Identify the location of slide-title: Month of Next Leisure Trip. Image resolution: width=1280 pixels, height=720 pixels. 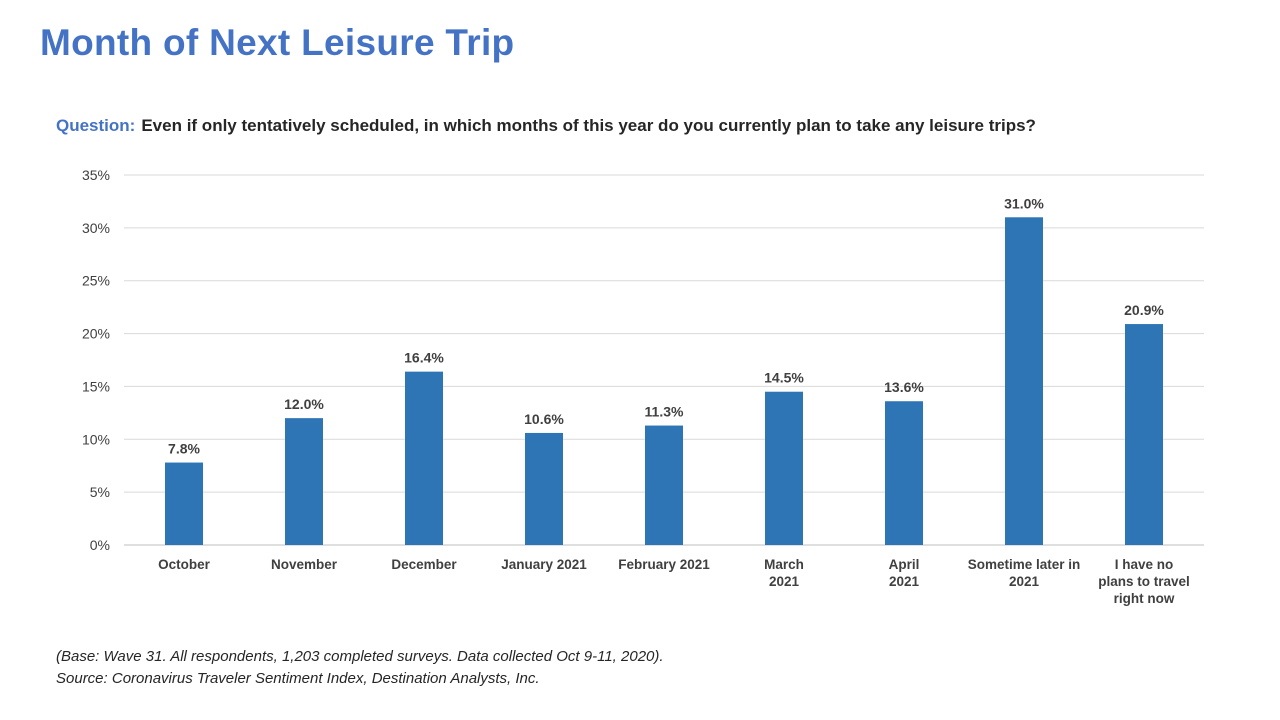
(277, 42).